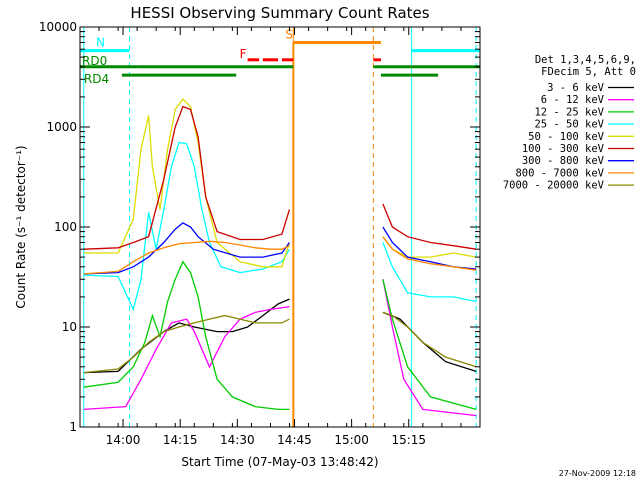 The height and width of the screenshot is (480, 640). What do you see at coordinates (289, 34) in the screenshot?
I see `flag-label-saa: S` at bounding box center [289, 34].